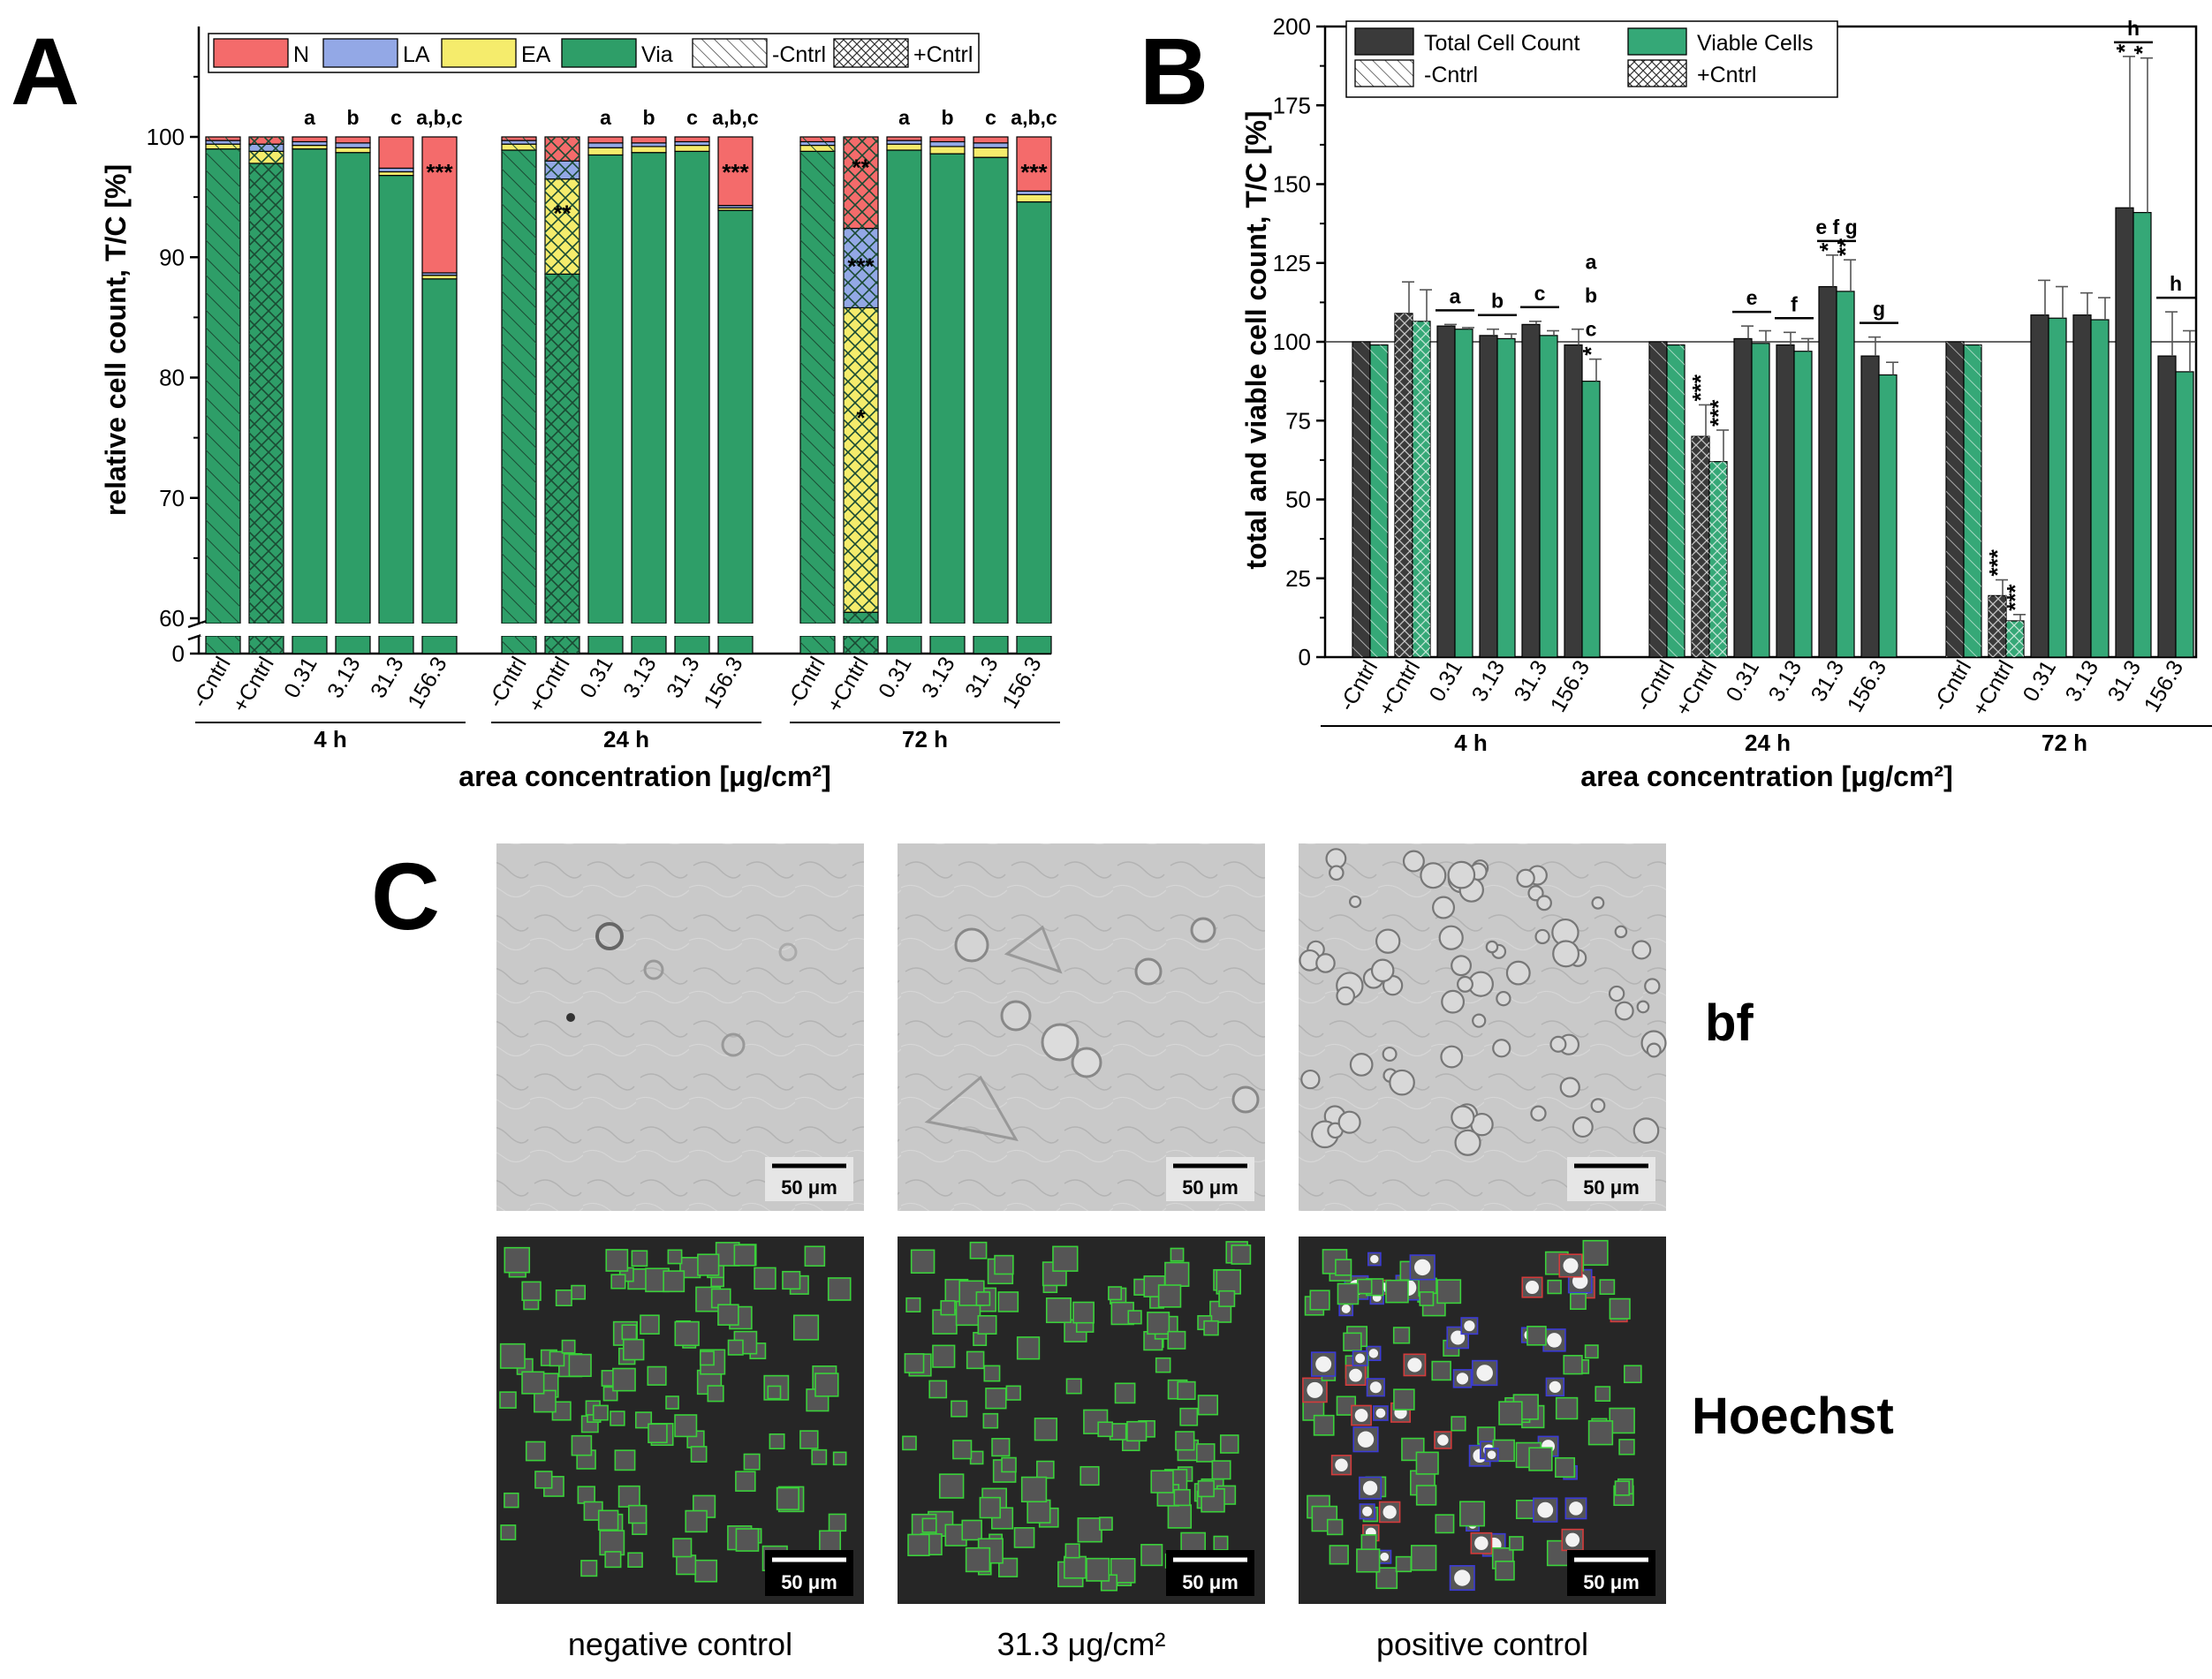 The width and height of the screenshot is (2212, 1679). I want to click on b-y-tick-label: 25, so click(1298, 578).